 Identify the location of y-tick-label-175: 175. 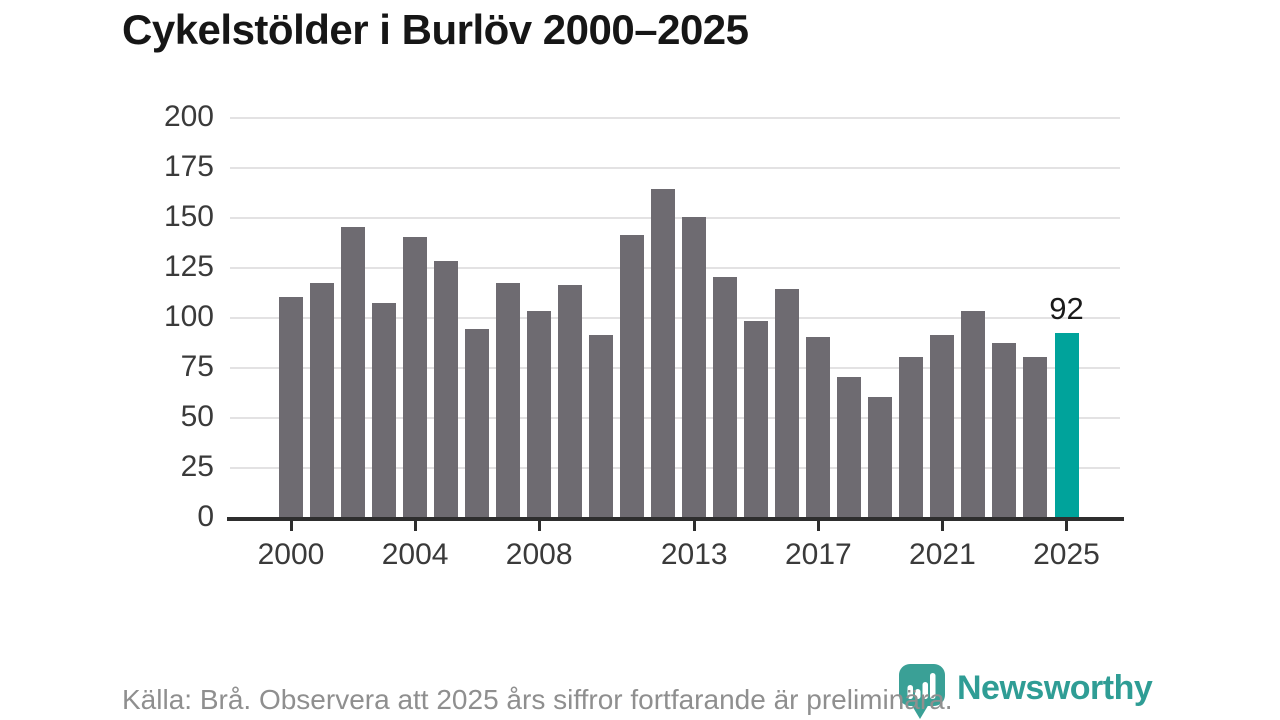
(188, 166).